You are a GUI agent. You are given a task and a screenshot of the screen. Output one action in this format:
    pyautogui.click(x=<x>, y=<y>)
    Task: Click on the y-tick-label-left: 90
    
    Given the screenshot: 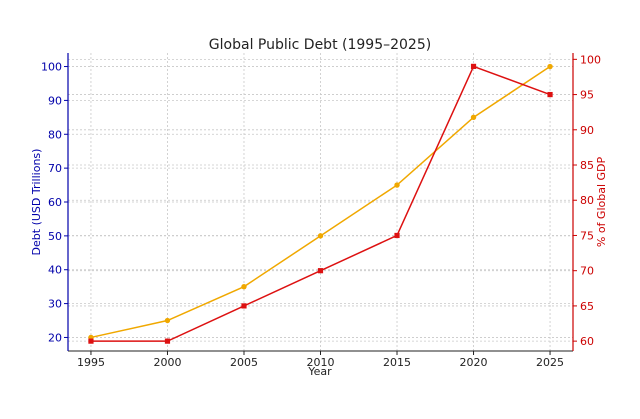 What is the action you would take?
    pyautogui.click(x=55, y=100)
    